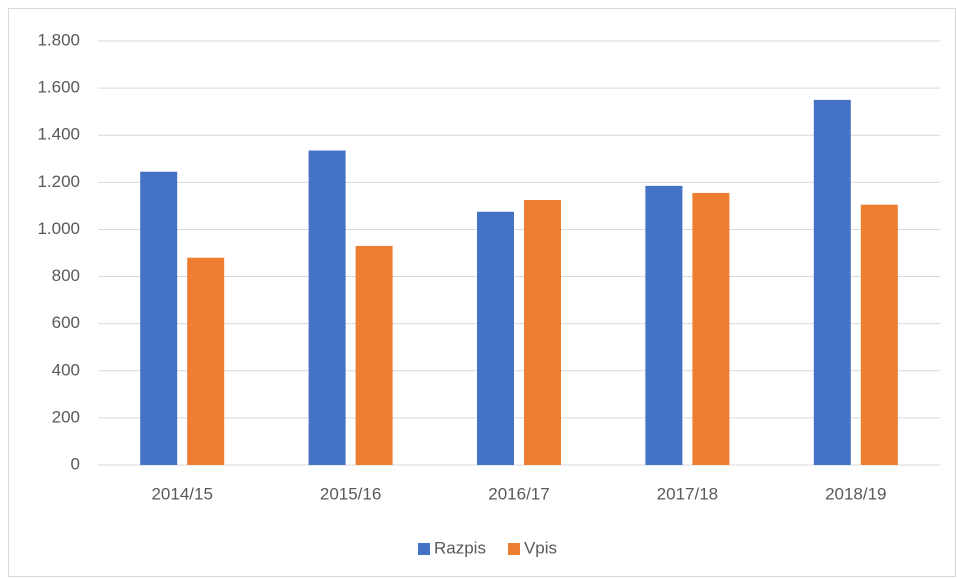 This screenshot has width=957, height=578. Describe the element at coordinates (58, 228) in the screenshot. I see `y-tick-label: 1.000` at that location.